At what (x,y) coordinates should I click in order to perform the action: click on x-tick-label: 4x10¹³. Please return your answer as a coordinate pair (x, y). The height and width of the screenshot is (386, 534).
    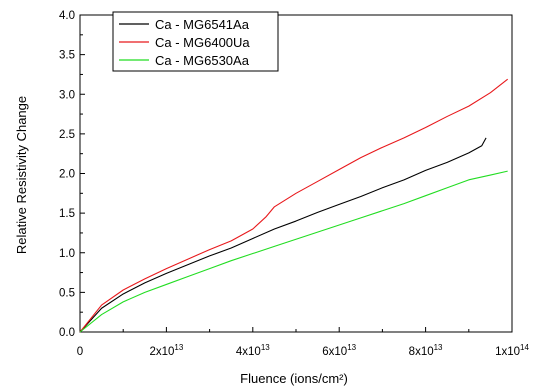
    Looking at the image, I should click on (253, 350).